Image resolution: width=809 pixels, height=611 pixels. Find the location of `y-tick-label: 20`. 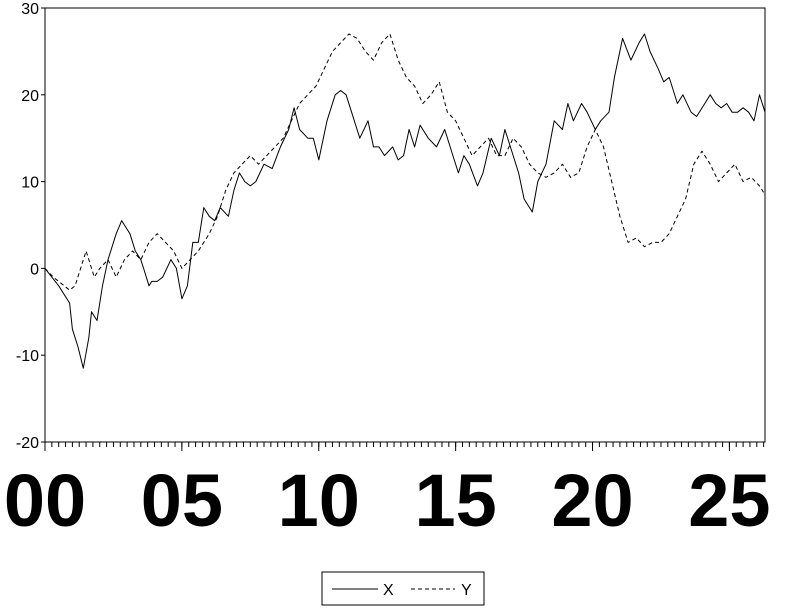

y-tick-label: 20 is located at coordinates (30, 96).